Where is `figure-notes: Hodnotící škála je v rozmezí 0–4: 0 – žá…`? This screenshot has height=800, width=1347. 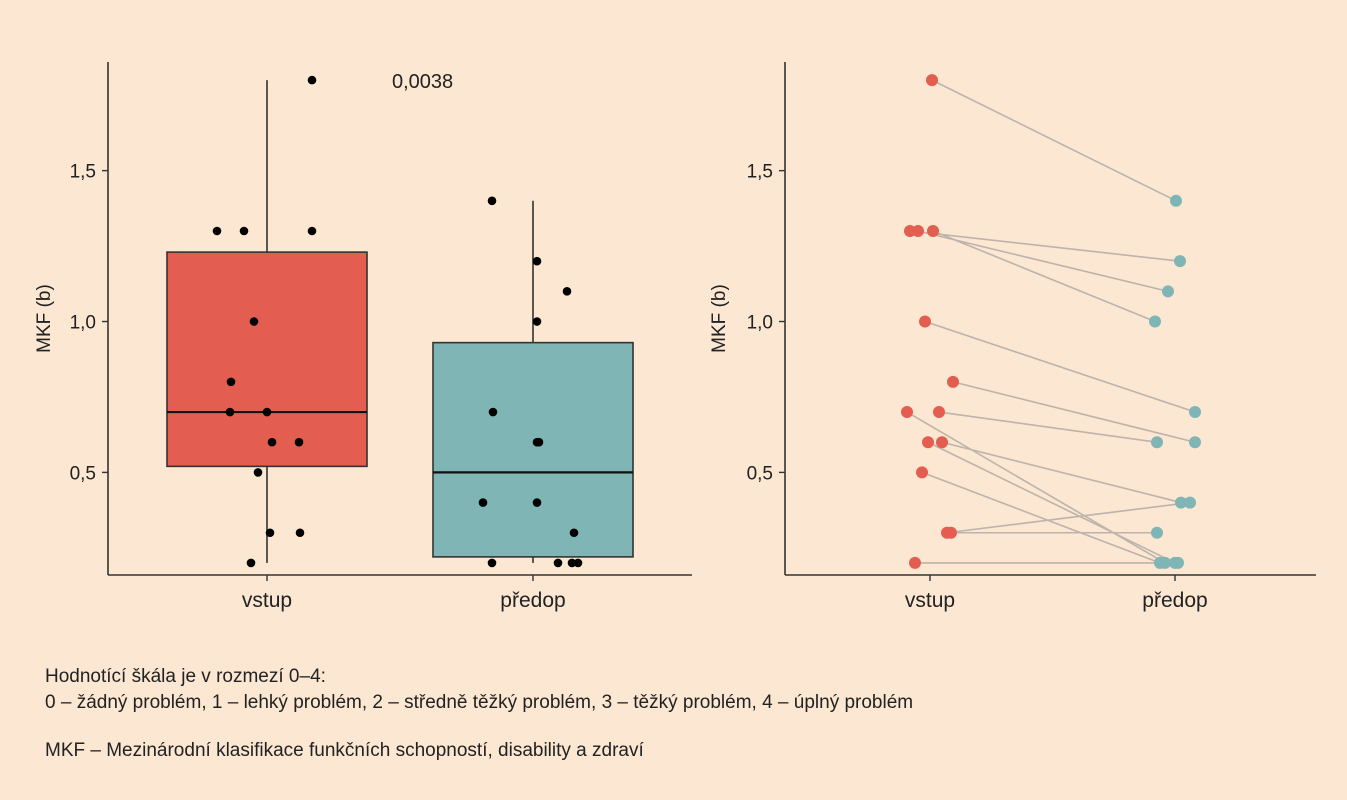 figure-notes: Hodnotící škála je v rozmezí 0–4: 0 – žá… is located at coordinates (479, 714).